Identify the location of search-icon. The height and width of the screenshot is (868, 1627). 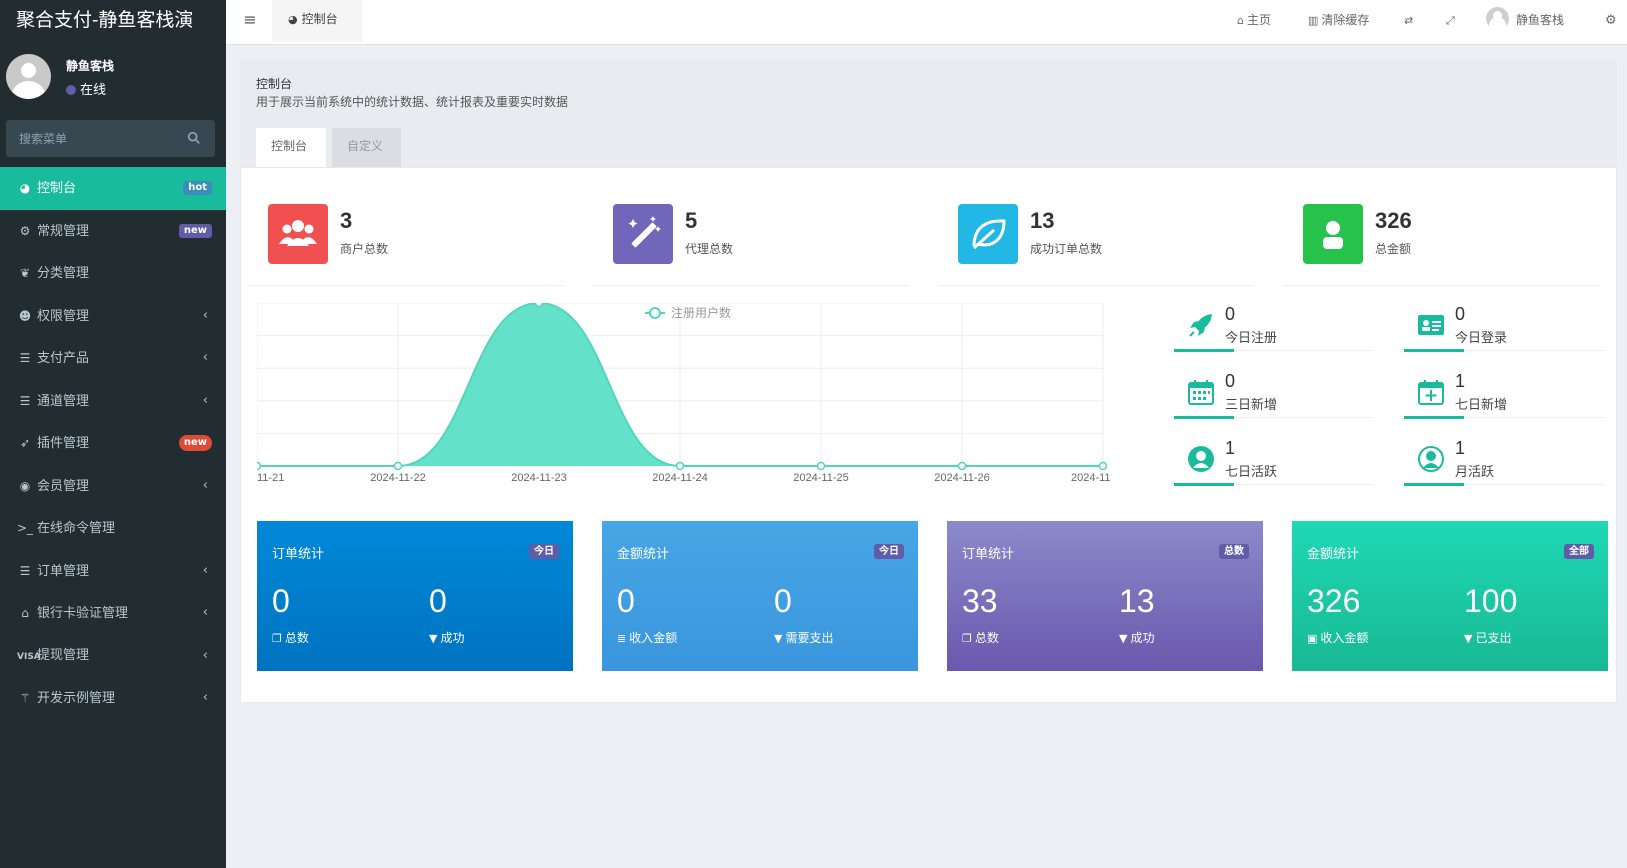
(194, 138).